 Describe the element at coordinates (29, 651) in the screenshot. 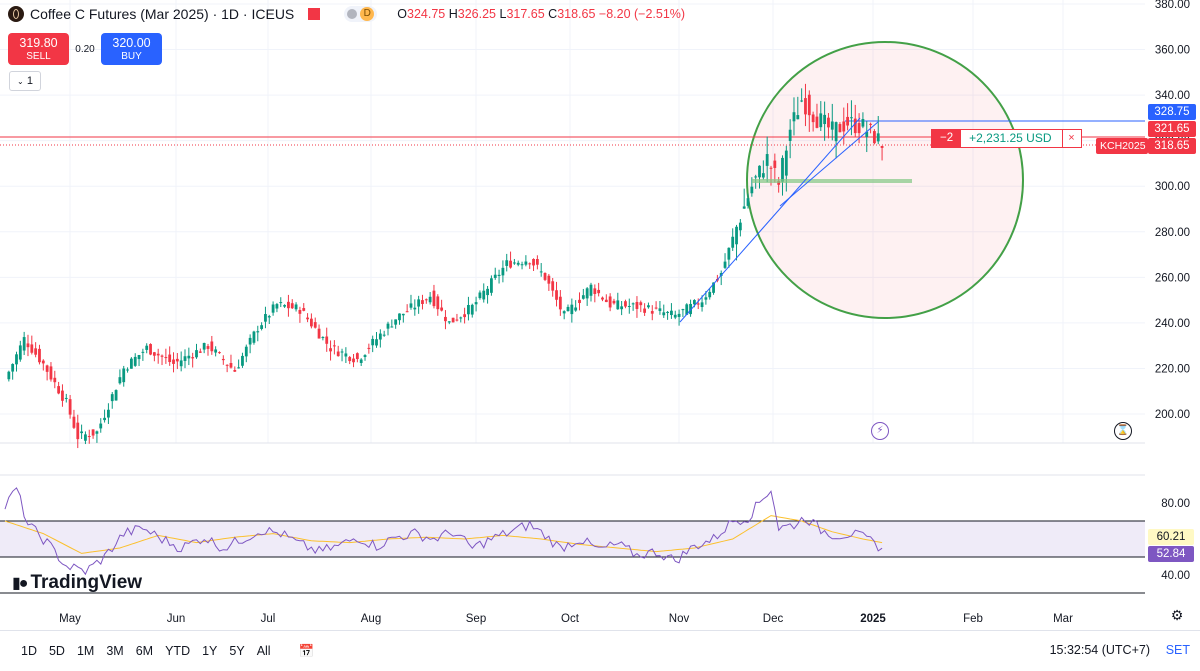

I see `range-1d: 1D` at that location.